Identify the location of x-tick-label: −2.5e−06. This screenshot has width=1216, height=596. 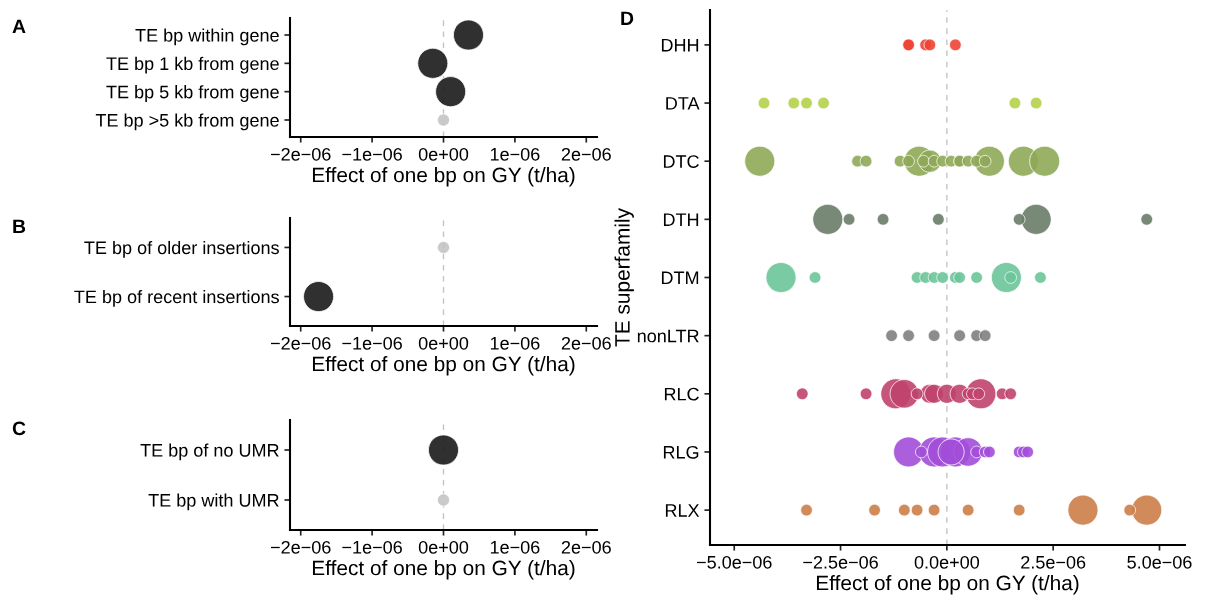
(840, 562).